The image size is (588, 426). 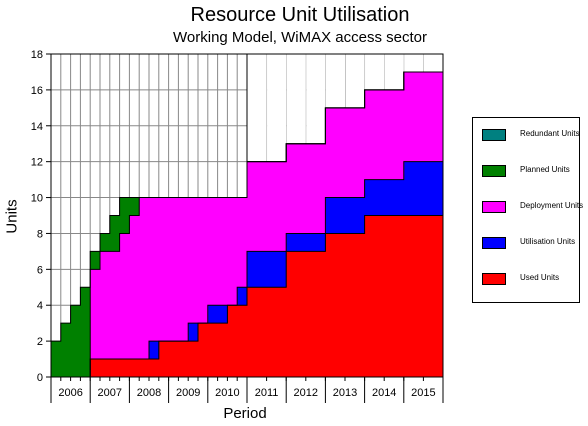 I want to click on legend-label-utilisation: Utilisation Units, so click(x=548, y=241).